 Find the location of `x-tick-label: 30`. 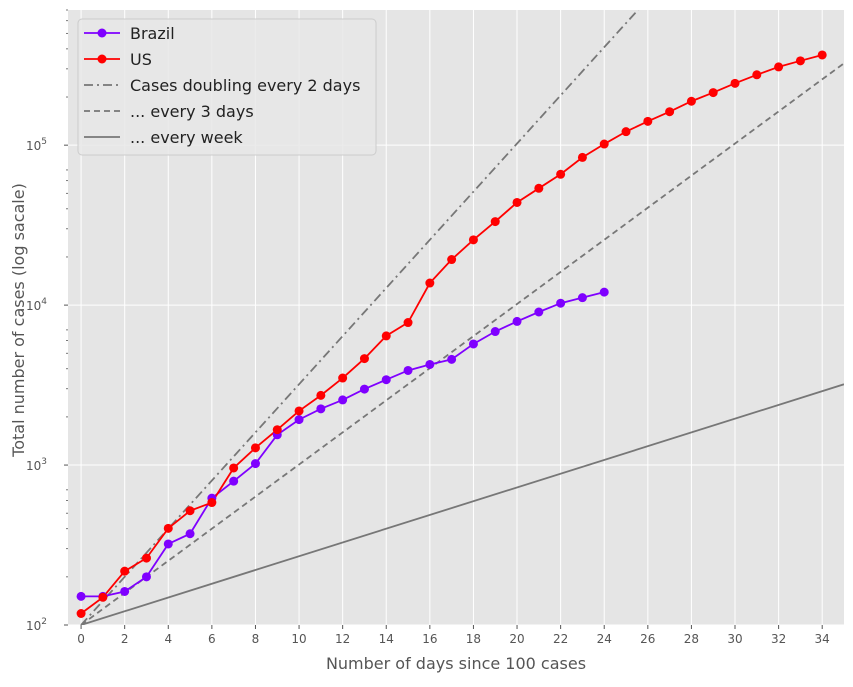

x-tick-label: 30 is located at coordinates (734, 639).